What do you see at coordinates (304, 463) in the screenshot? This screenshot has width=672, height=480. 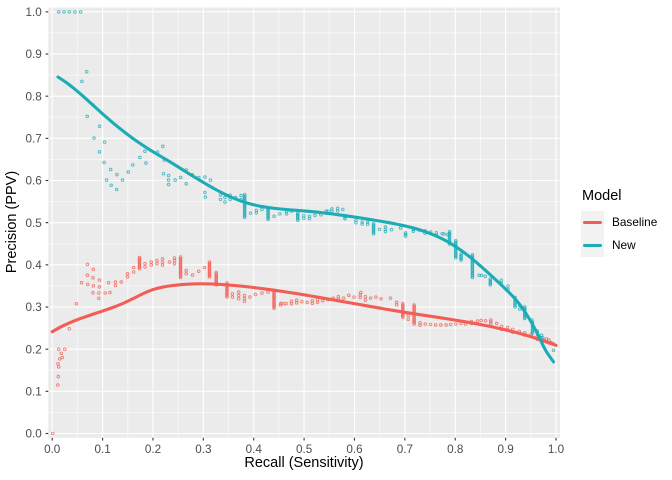 I see `x-axis-title: Recall (Sensitivity)` at bounding box center [304, 463].